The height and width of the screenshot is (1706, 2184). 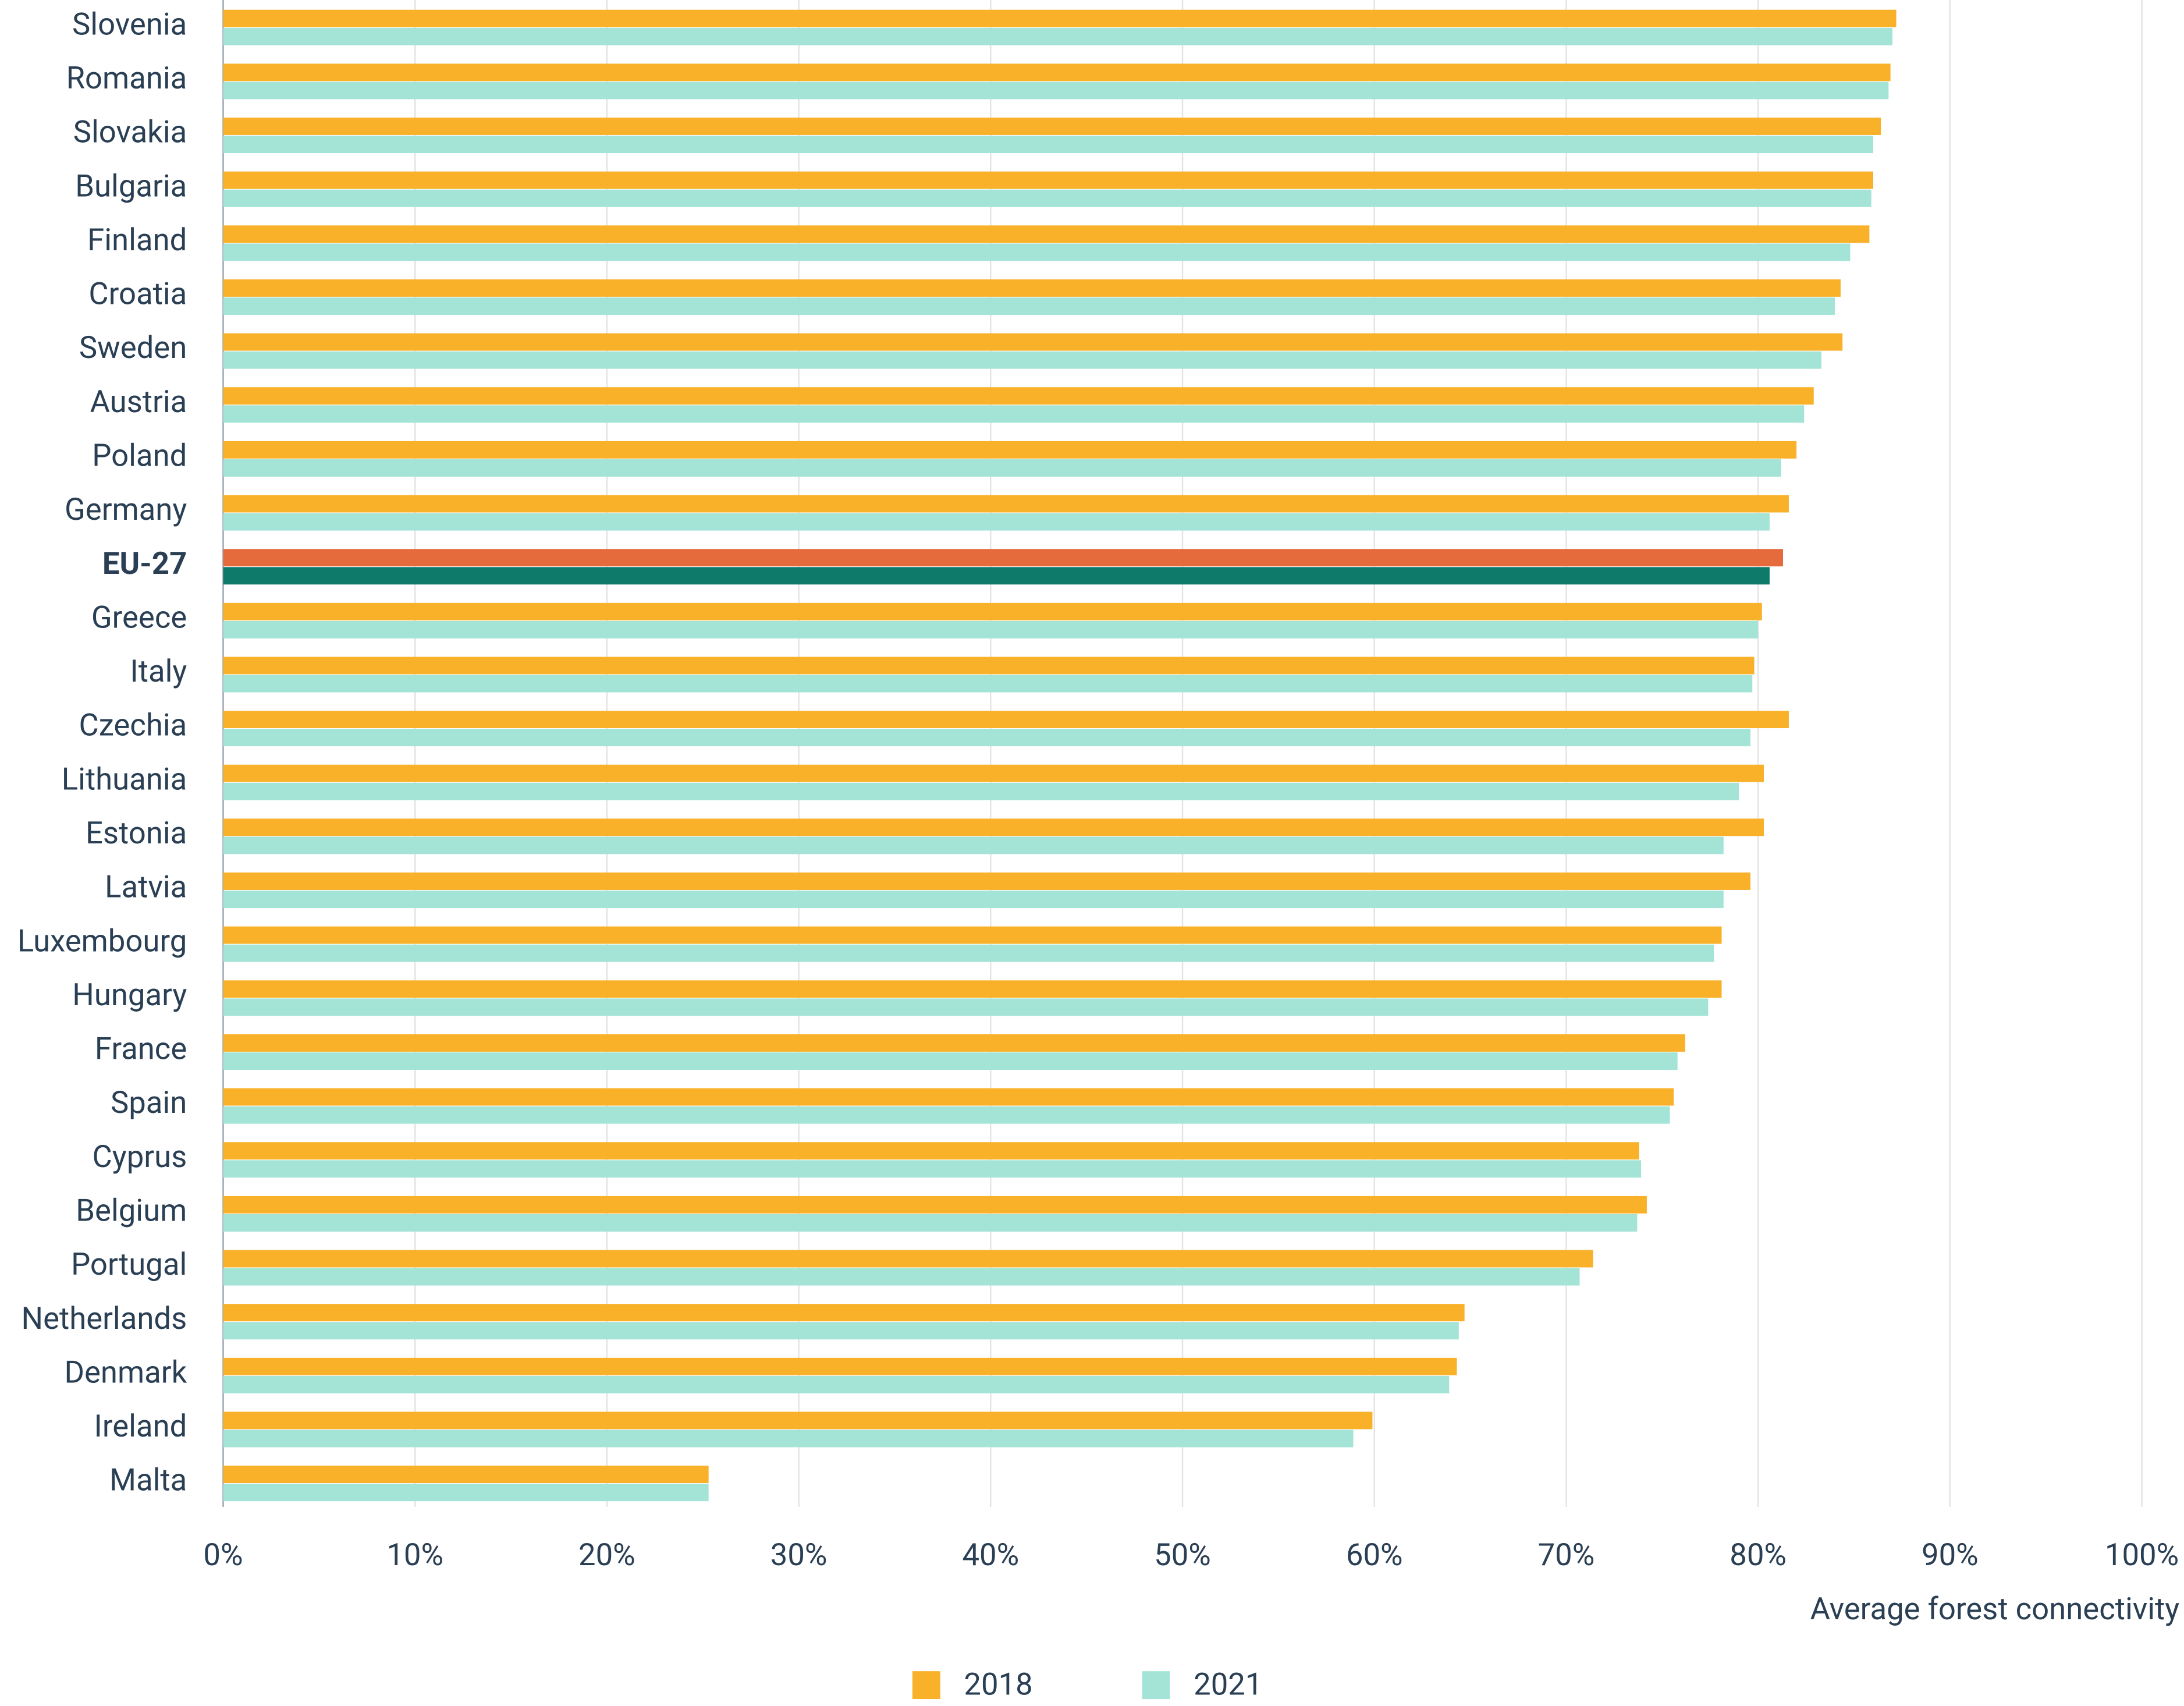 I want to click on y-tick-label: Finland, so click(x=137, y=240).